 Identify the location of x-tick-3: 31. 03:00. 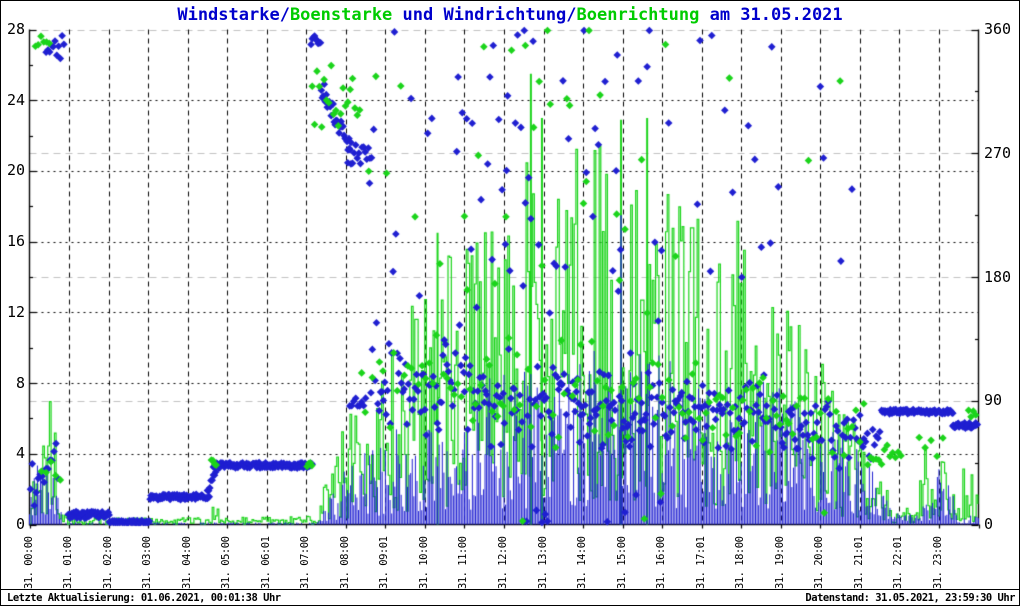
(147, 562).